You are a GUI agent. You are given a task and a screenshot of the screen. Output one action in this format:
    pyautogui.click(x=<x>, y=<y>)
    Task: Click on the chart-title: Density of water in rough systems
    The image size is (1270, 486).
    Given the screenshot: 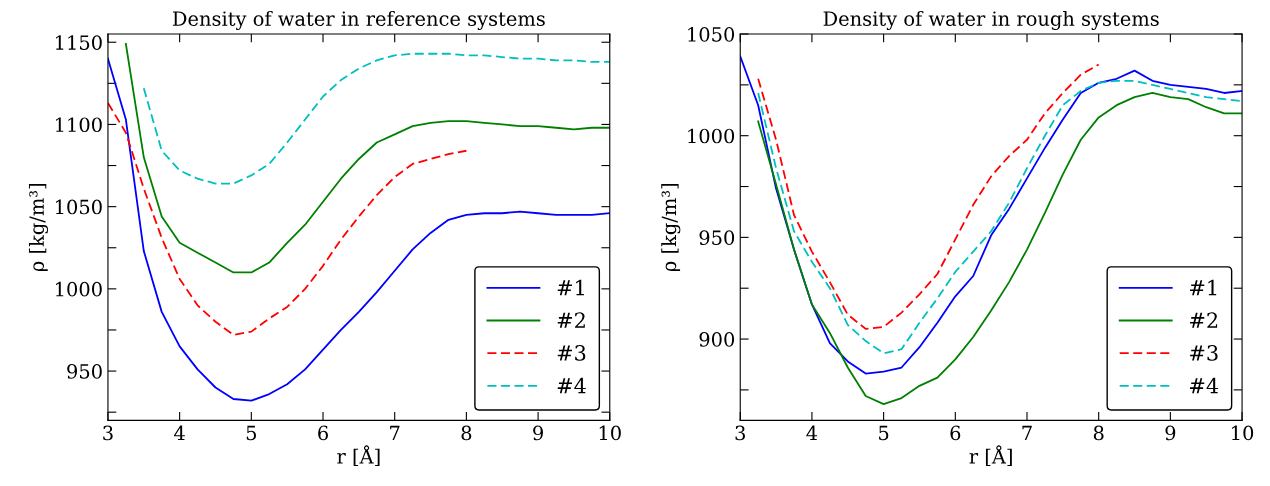 What is the action you would take?
    pyautogui.click(x=991, y=20)
    